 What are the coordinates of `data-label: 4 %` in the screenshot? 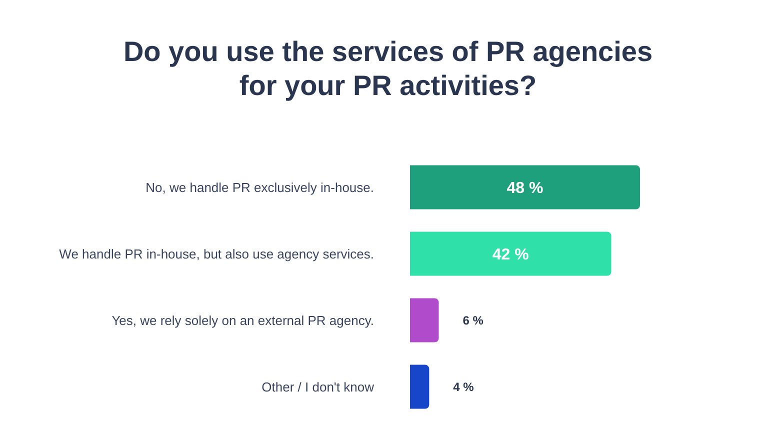 It's located at (463, 387).